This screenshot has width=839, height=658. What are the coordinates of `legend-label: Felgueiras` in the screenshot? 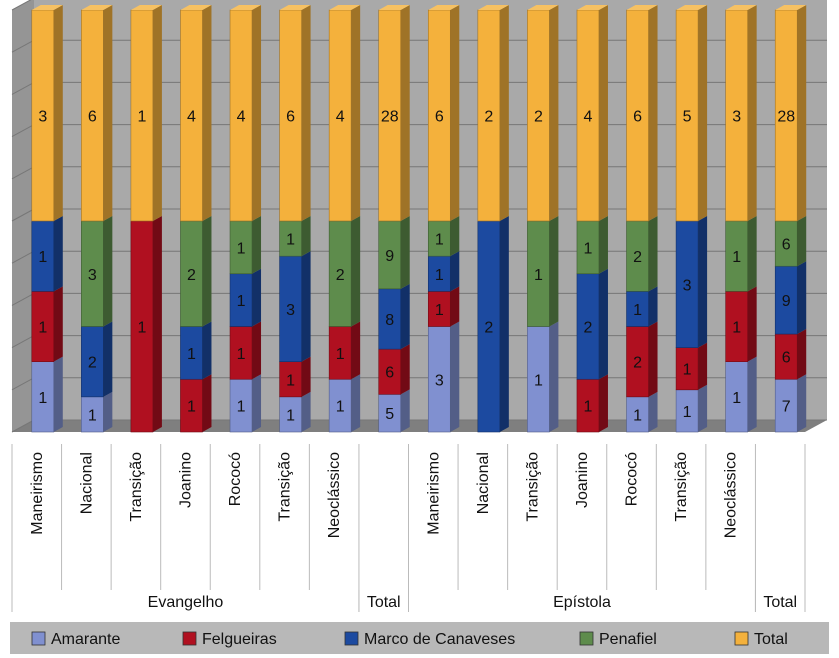 It's located at (239, 639).